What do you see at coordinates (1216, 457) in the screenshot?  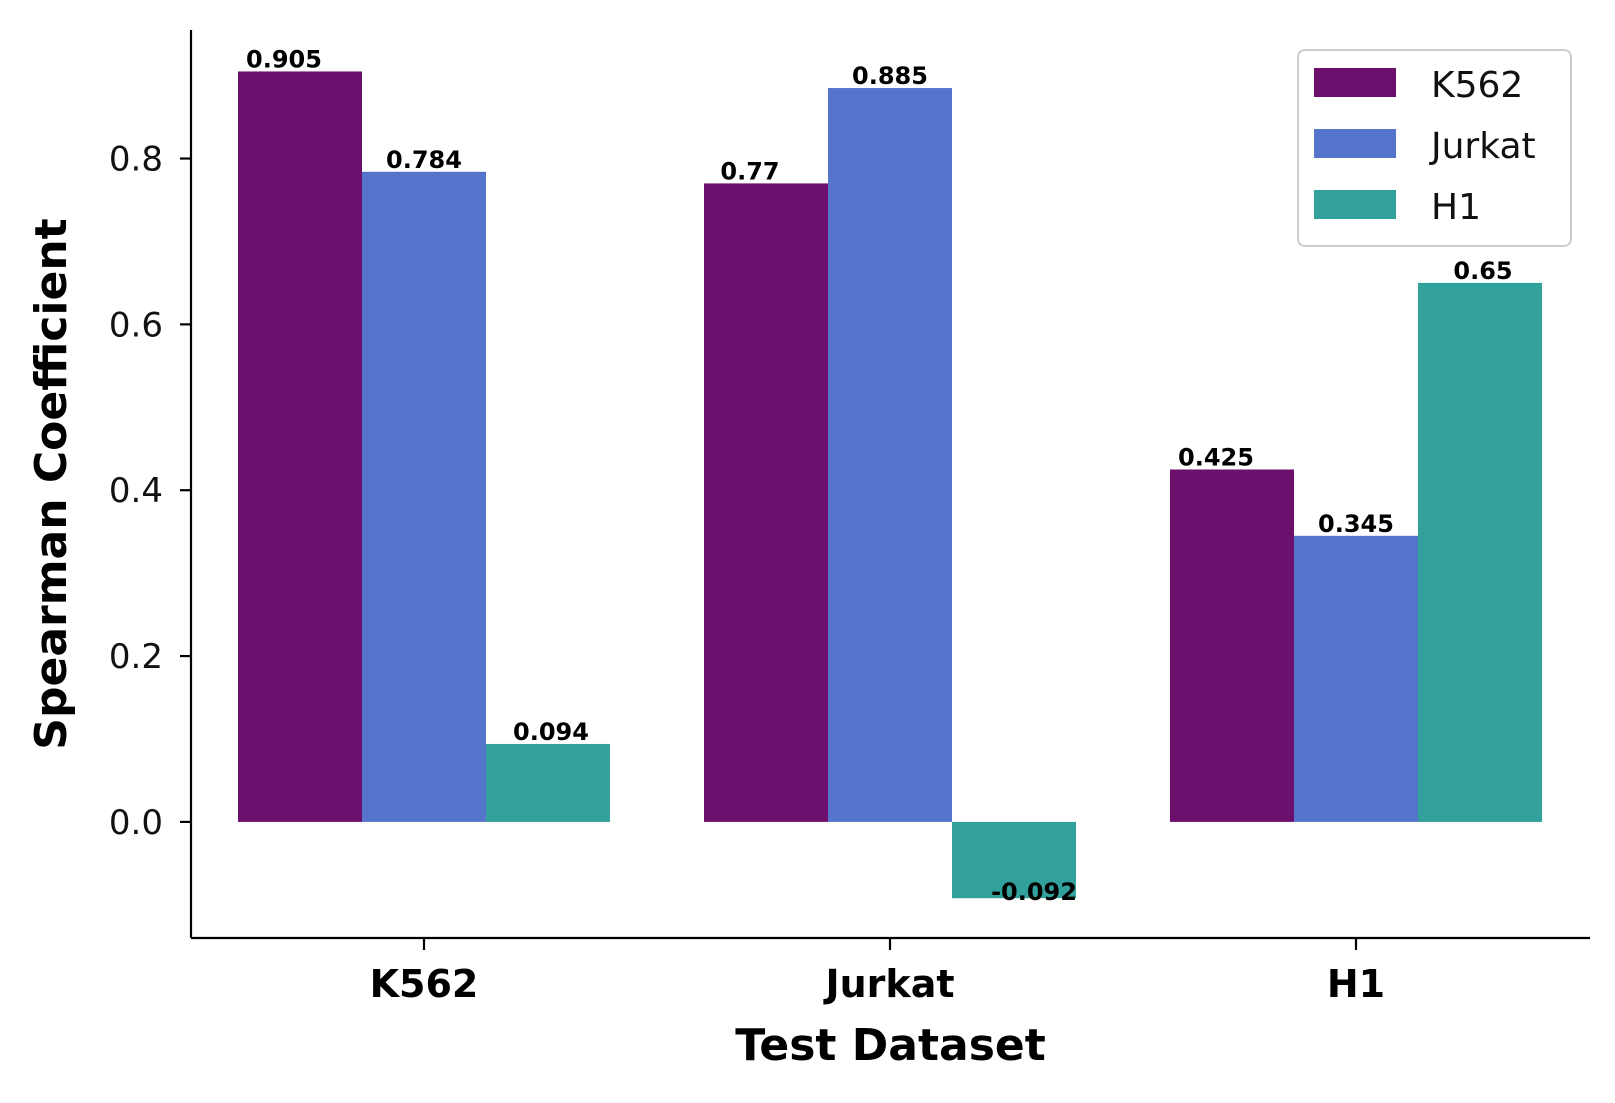 I see `value-label-h1-k562: 0.425` at bounding box center [1216, 457].